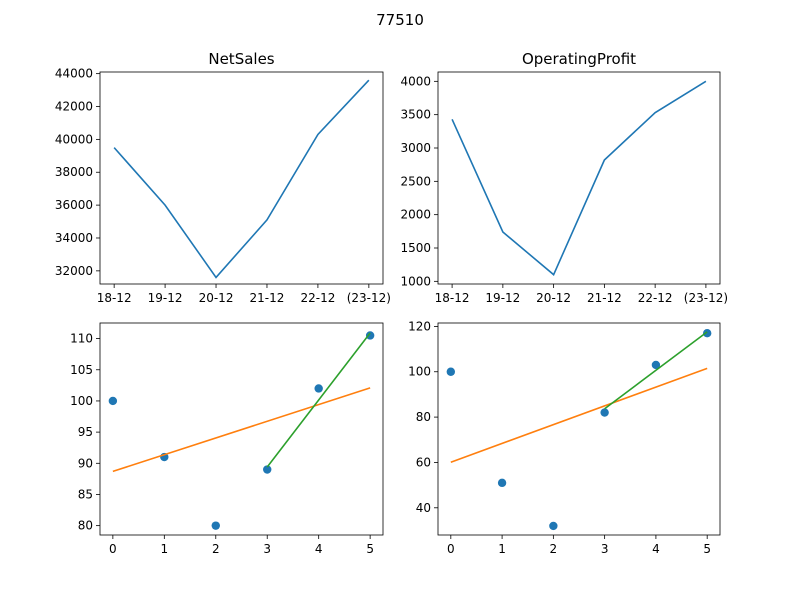 The image size is (800, 600). Describe the element at coordinates (74, 271) in the screenshot. I see `y-tick-label: 32000` at that location.